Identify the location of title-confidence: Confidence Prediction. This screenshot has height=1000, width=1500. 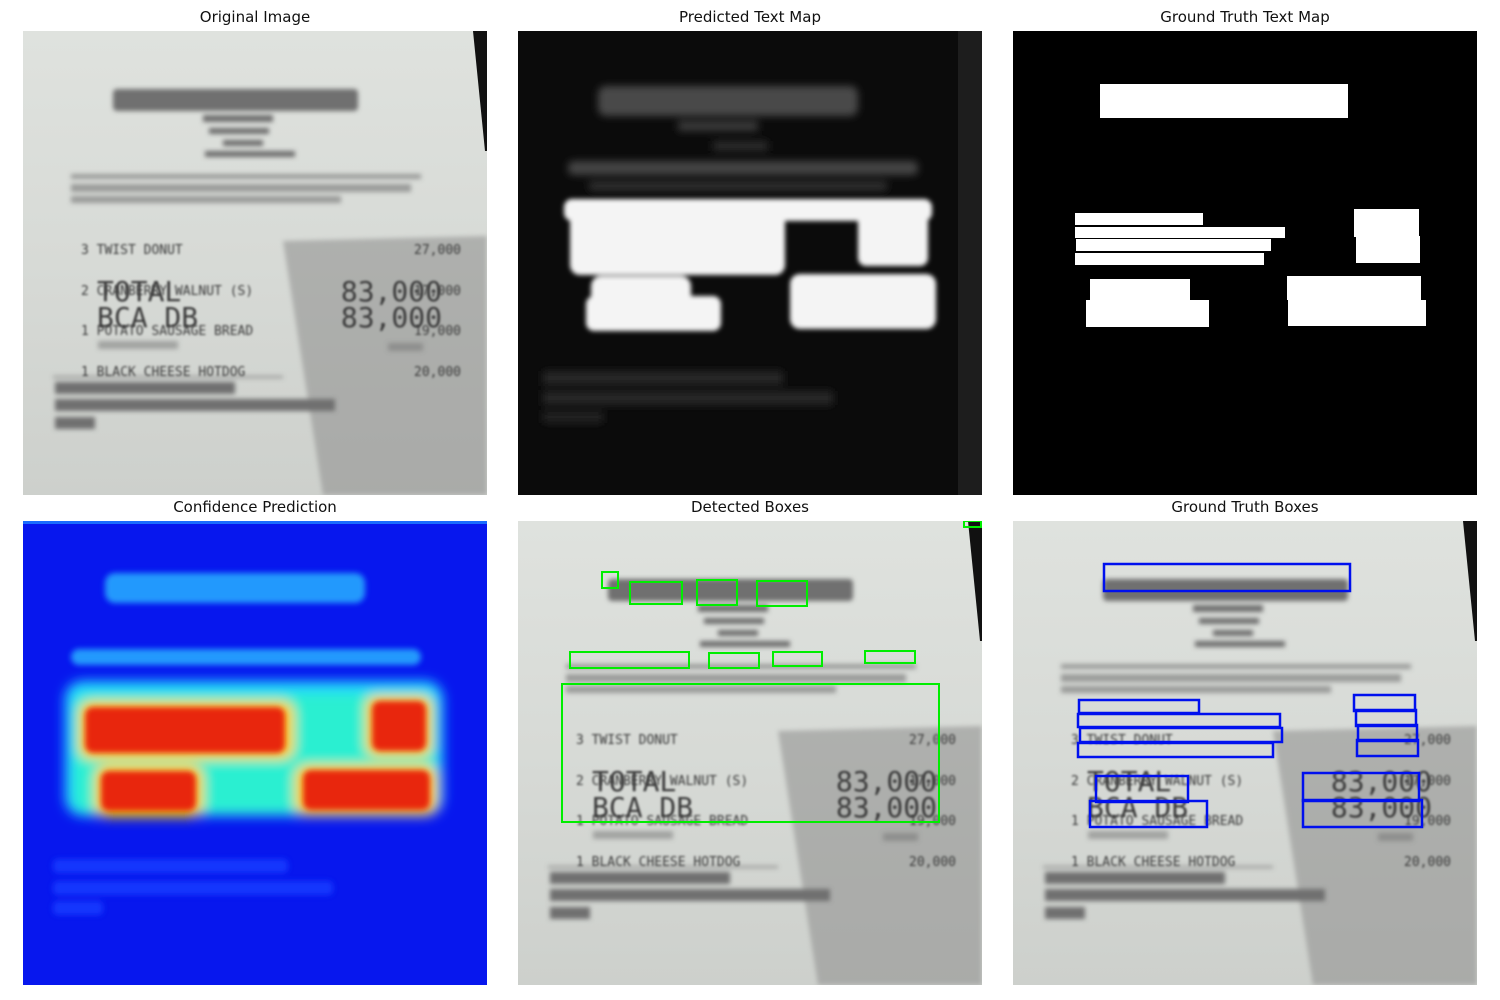
(255, 507).